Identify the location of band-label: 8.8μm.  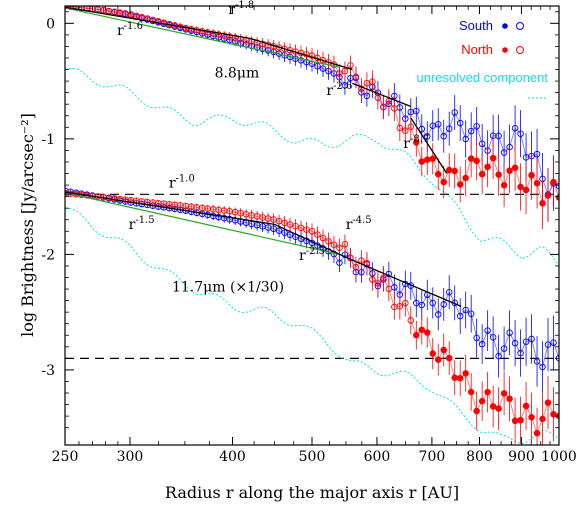
(237, 74).